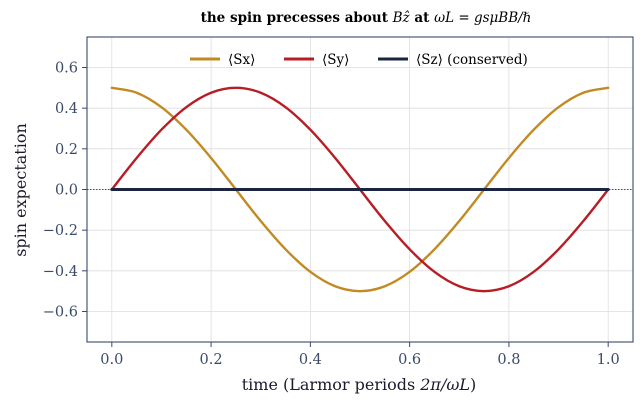 The width and height of the screenshot is (643, 406). What do you see at coordinates (66, 150) in the screenshot?
I see `y-tick-label: 0.2` at bounding box center [66, 150].